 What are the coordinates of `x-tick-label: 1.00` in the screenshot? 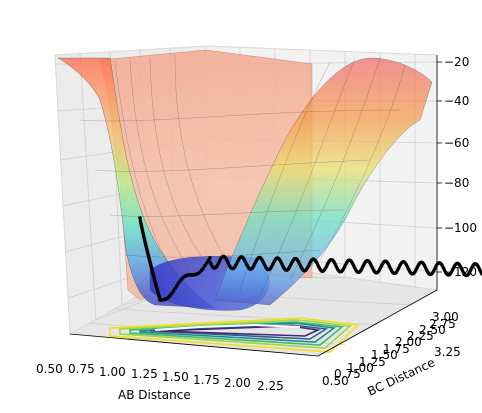 It's located at (112, 372).